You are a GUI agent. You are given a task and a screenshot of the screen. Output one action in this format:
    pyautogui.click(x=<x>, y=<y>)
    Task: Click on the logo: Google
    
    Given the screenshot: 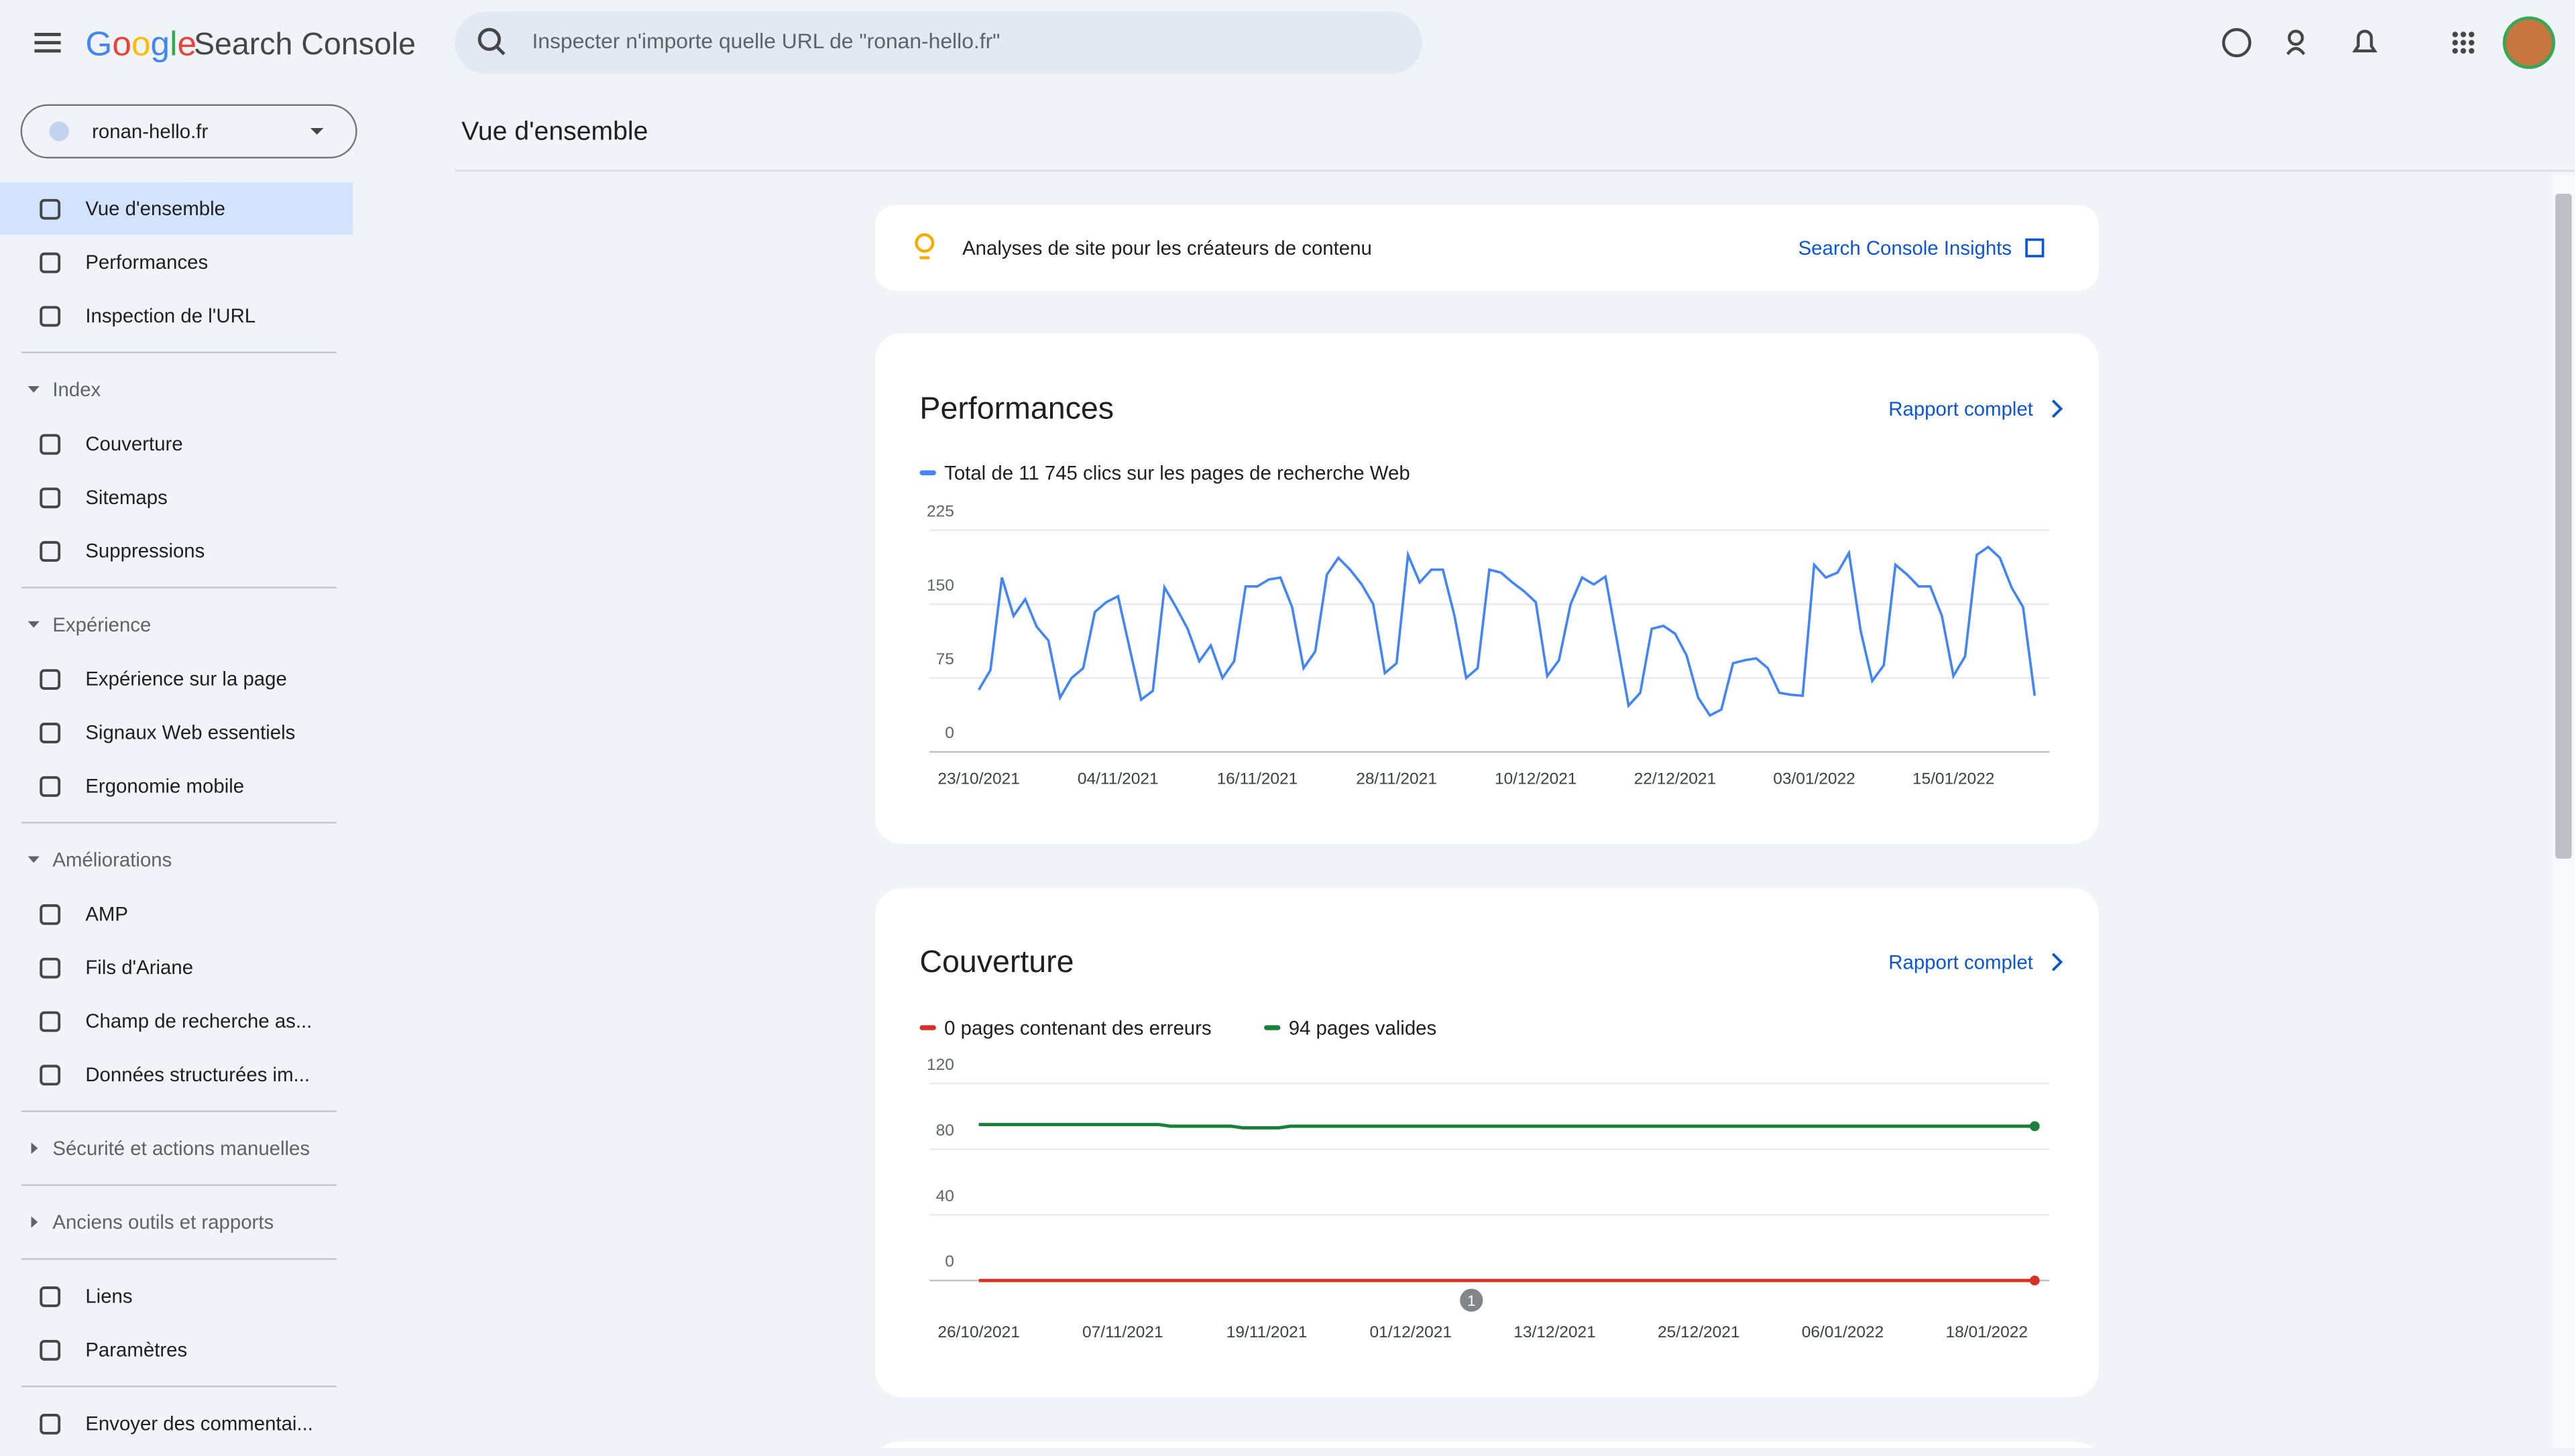 What is the action you would take?
    pyautogui.click(x=140, y=42)
    